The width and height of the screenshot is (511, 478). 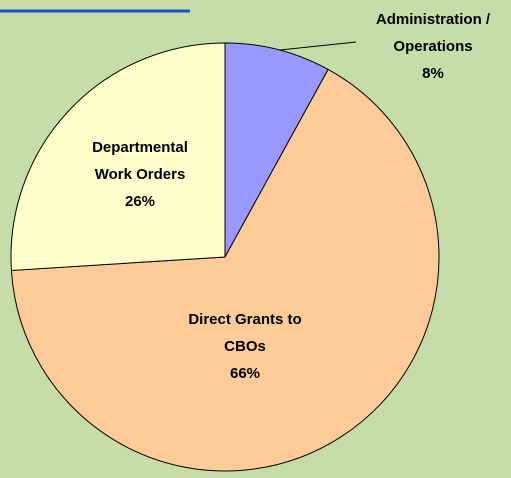 I want to click on slice-label: Direct Grants to, so click(x=244, y=319).